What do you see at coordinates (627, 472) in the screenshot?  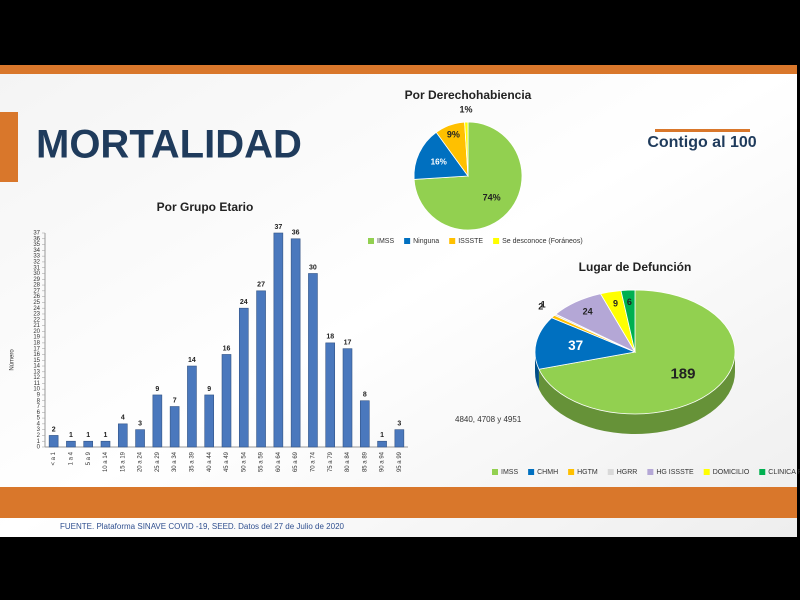 I see `legend-label: HGRR` at bounding box center [627, 472].